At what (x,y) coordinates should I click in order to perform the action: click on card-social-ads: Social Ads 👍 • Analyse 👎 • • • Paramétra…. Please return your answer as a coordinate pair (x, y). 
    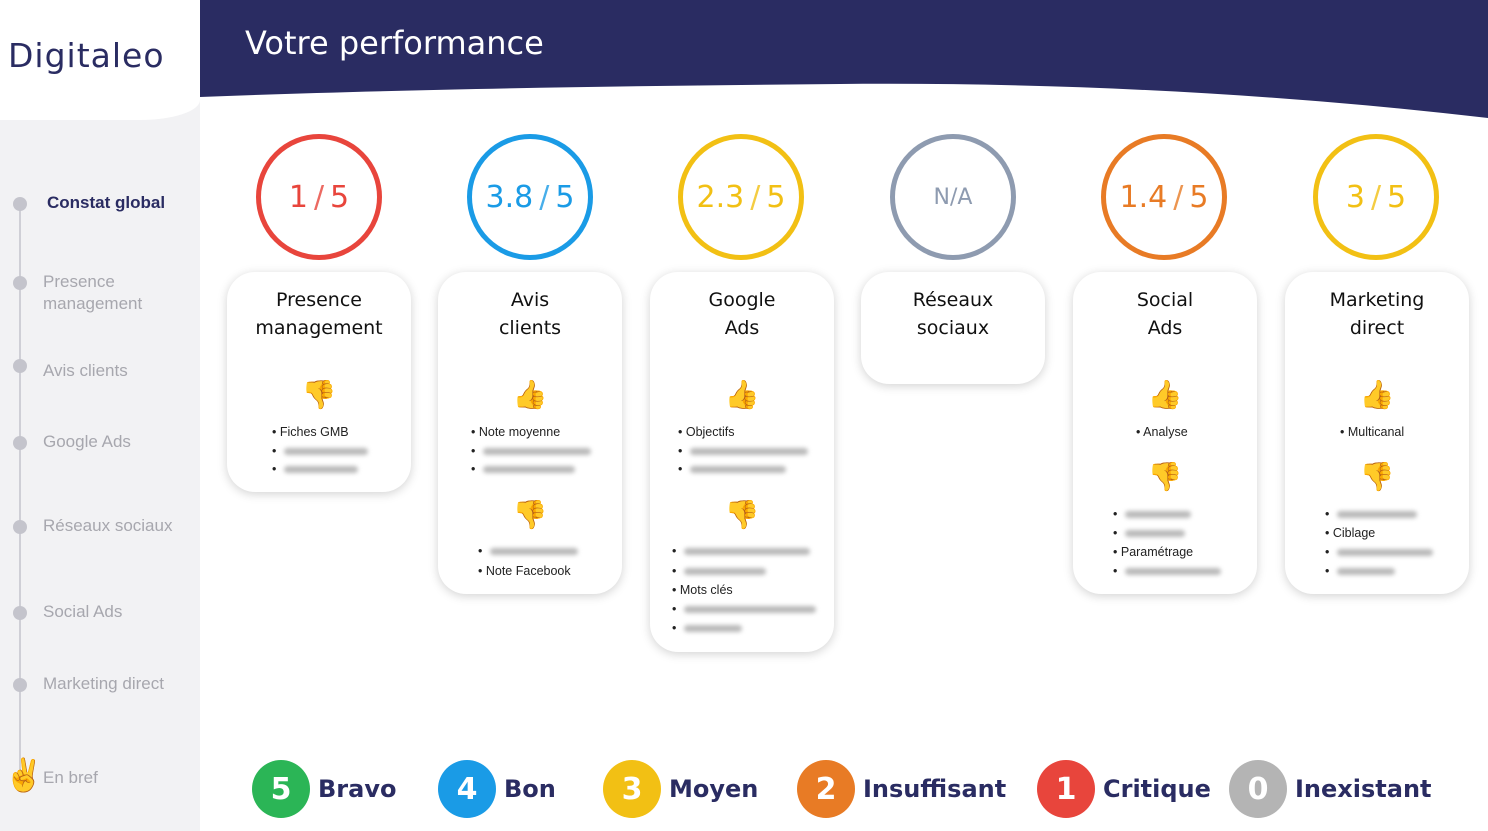
    Looking at the image, I should click on (1165, 433).